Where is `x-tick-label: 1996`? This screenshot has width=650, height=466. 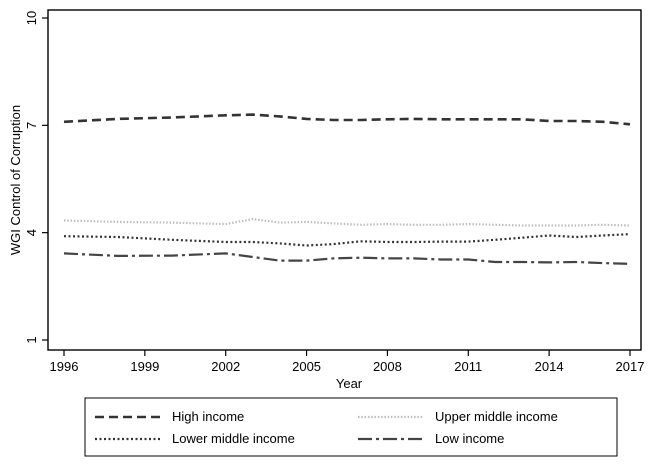
x-tick-label: 1996 is located at coordinates (64, 366).